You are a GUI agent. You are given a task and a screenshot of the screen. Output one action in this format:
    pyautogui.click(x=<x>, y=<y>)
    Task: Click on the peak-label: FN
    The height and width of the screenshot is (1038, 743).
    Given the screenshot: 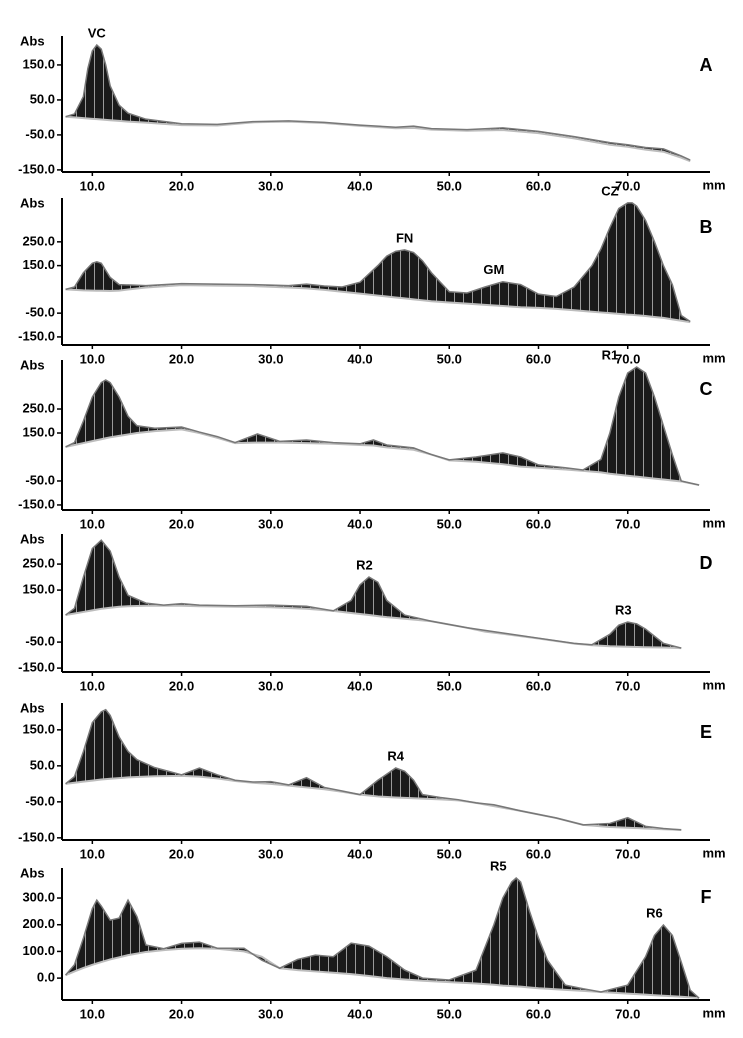 What is the action you would take?
    pyautogui.click(x=404, y=237)
    